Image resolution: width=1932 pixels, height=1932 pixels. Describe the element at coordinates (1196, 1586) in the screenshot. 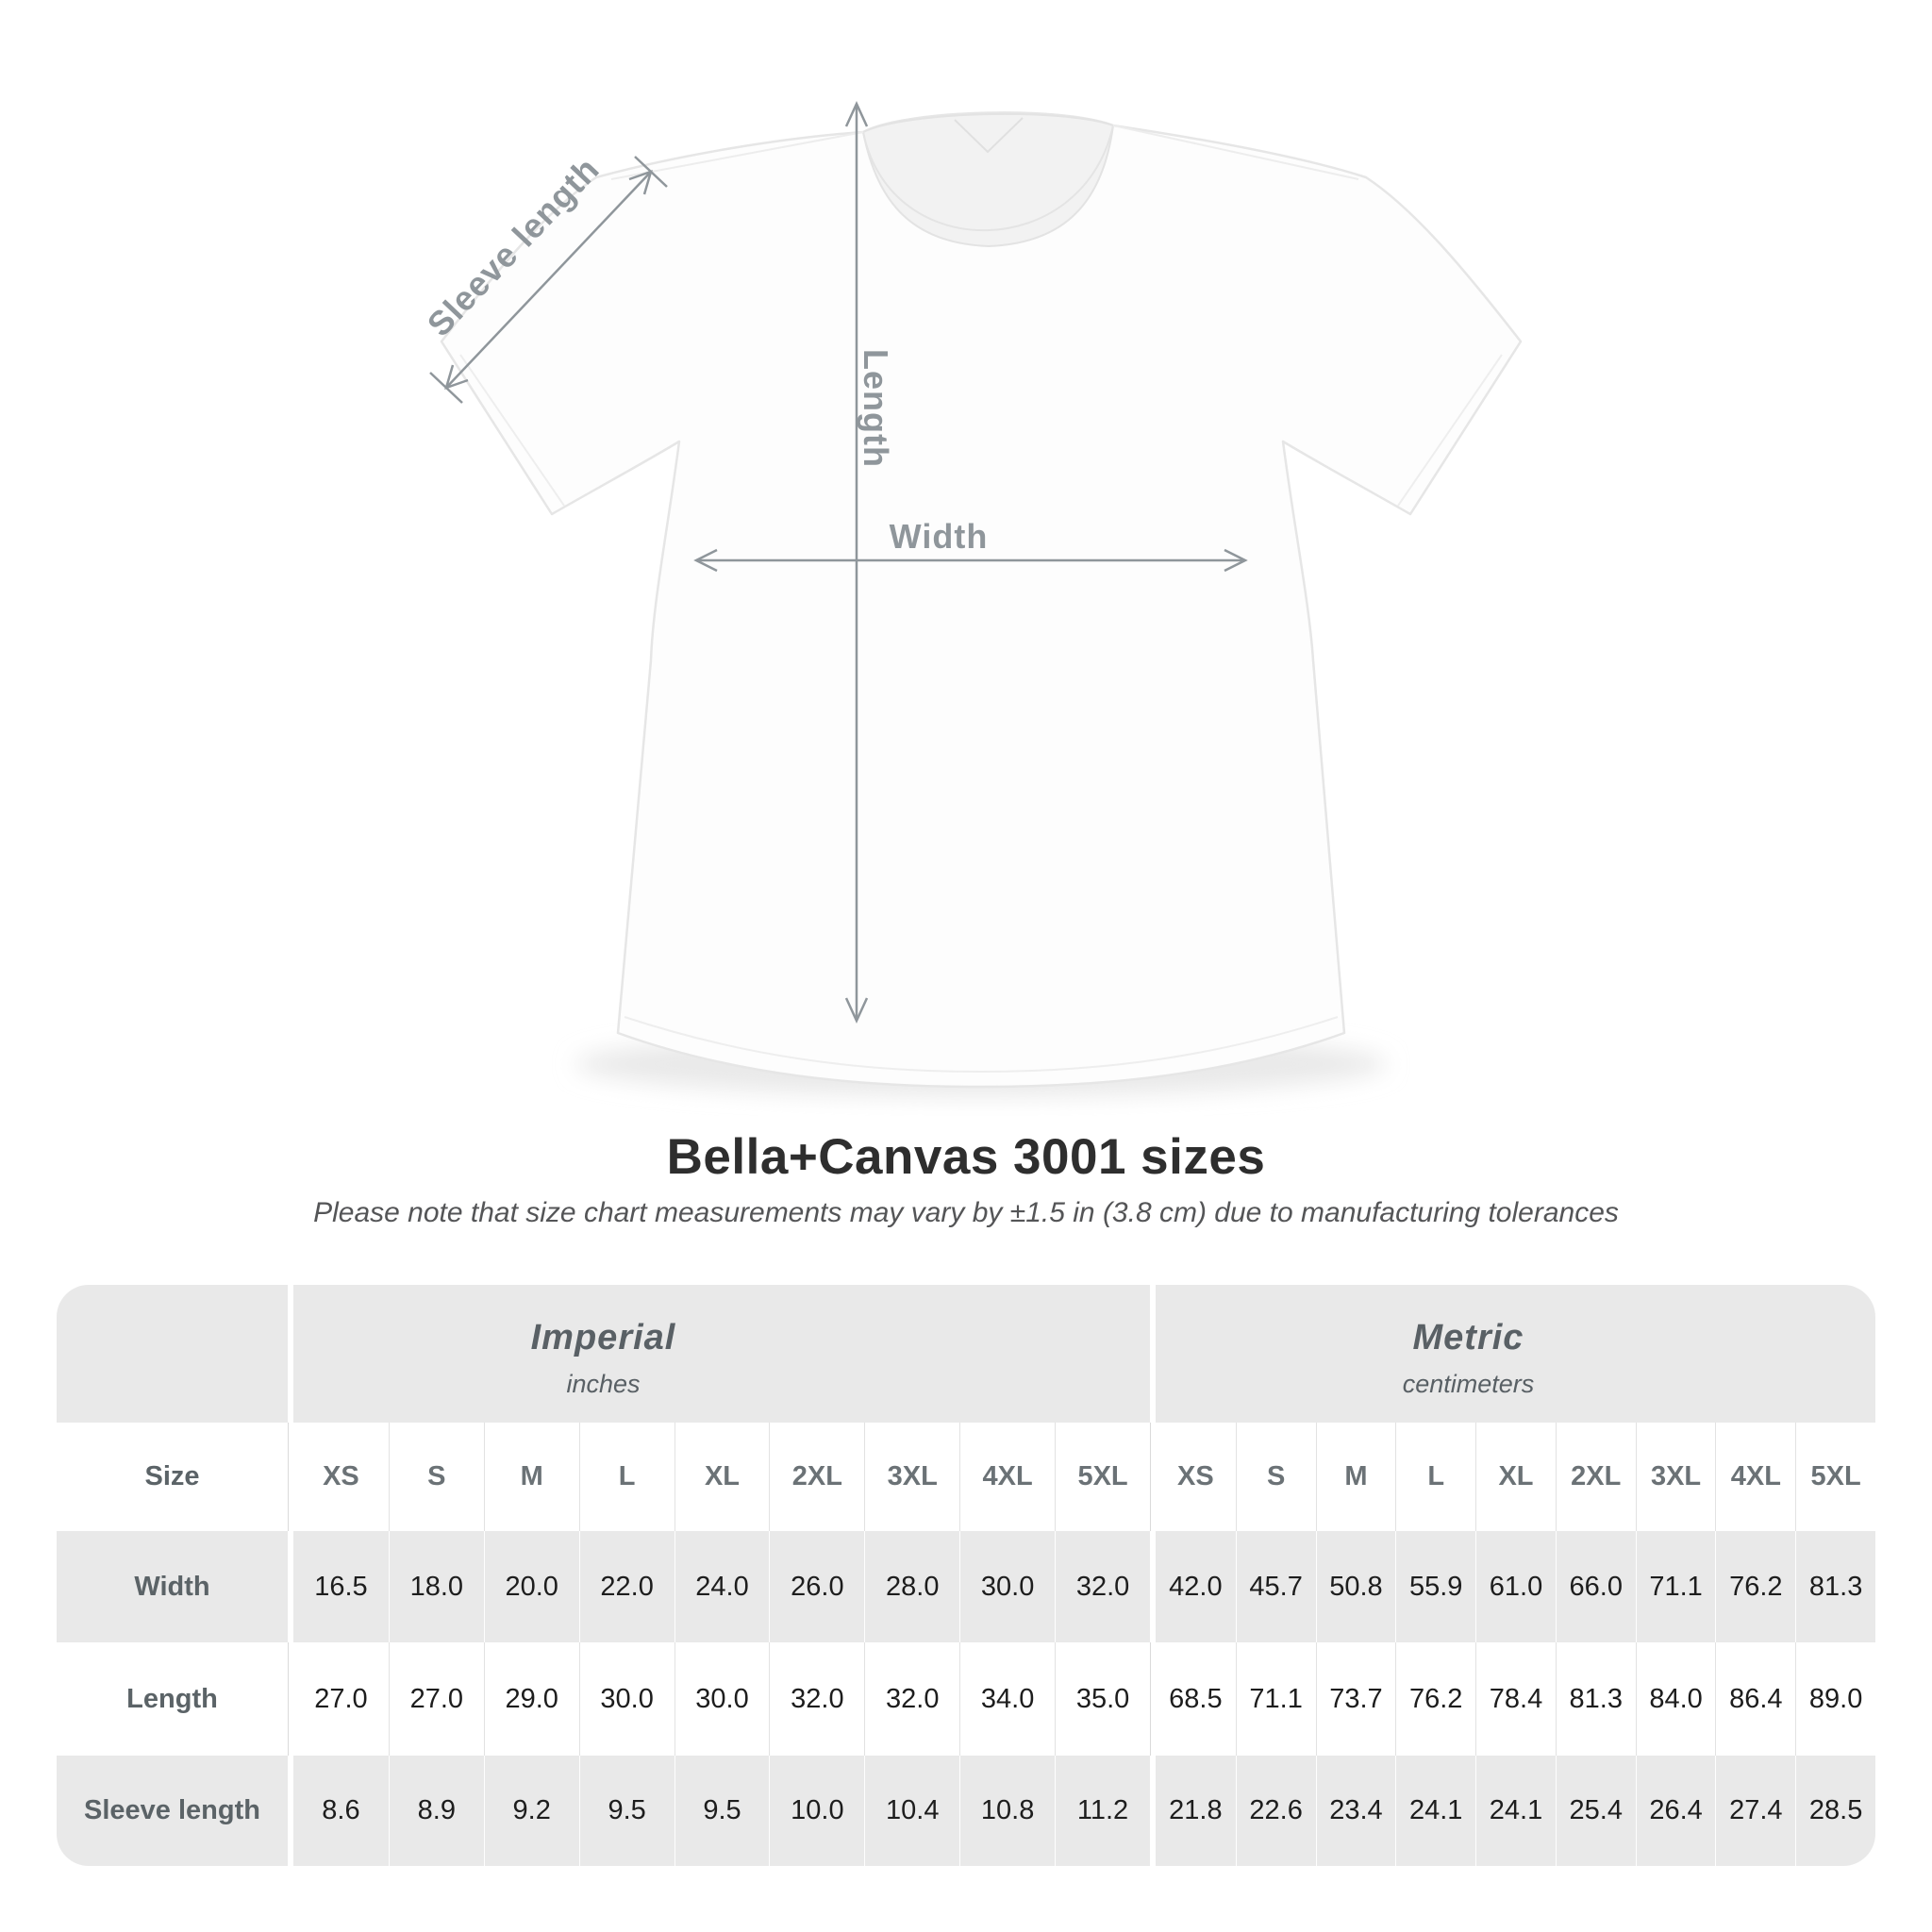

I see `table-cell: 42.0` at that location.